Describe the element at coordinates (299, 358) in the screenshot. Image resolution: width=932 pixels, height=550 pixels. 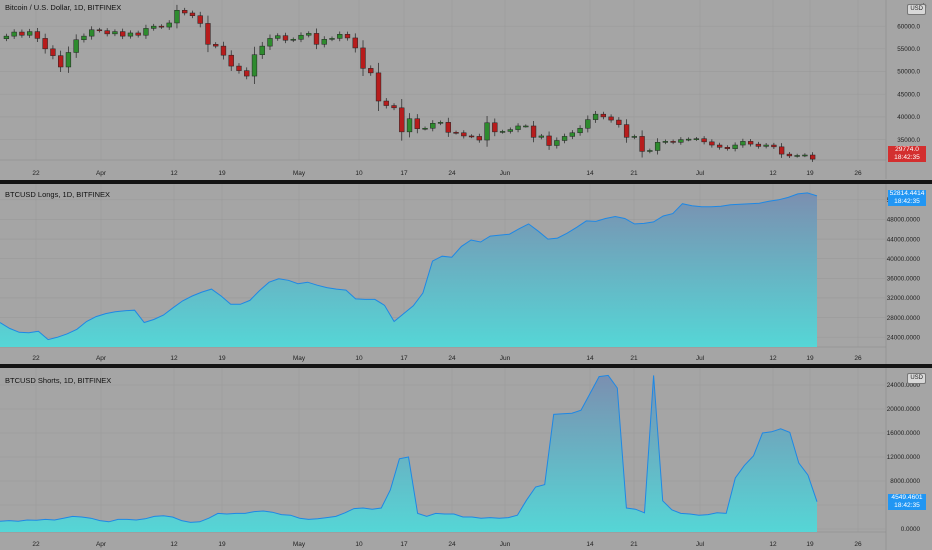
I see `x-tick-label: May` at that location.